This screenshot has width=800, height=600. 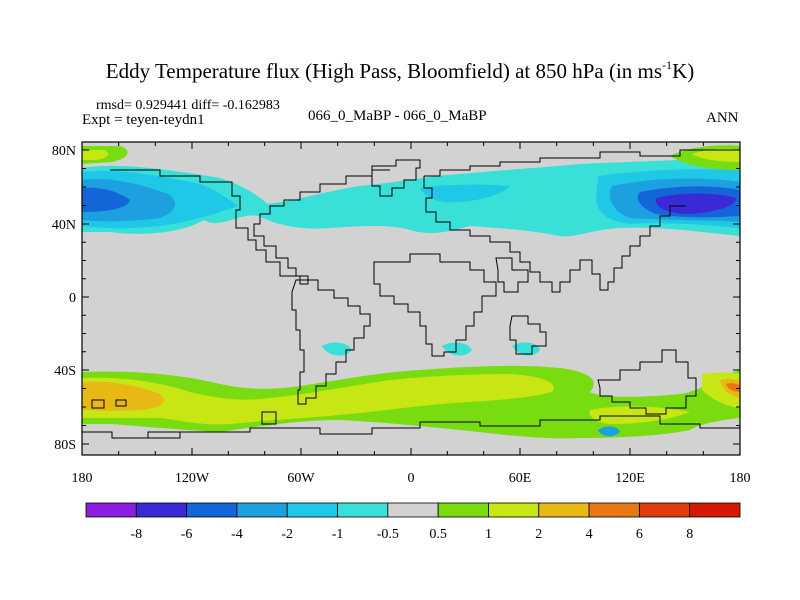 I want to click on period-label: ANN, so click(x=722, y=118).